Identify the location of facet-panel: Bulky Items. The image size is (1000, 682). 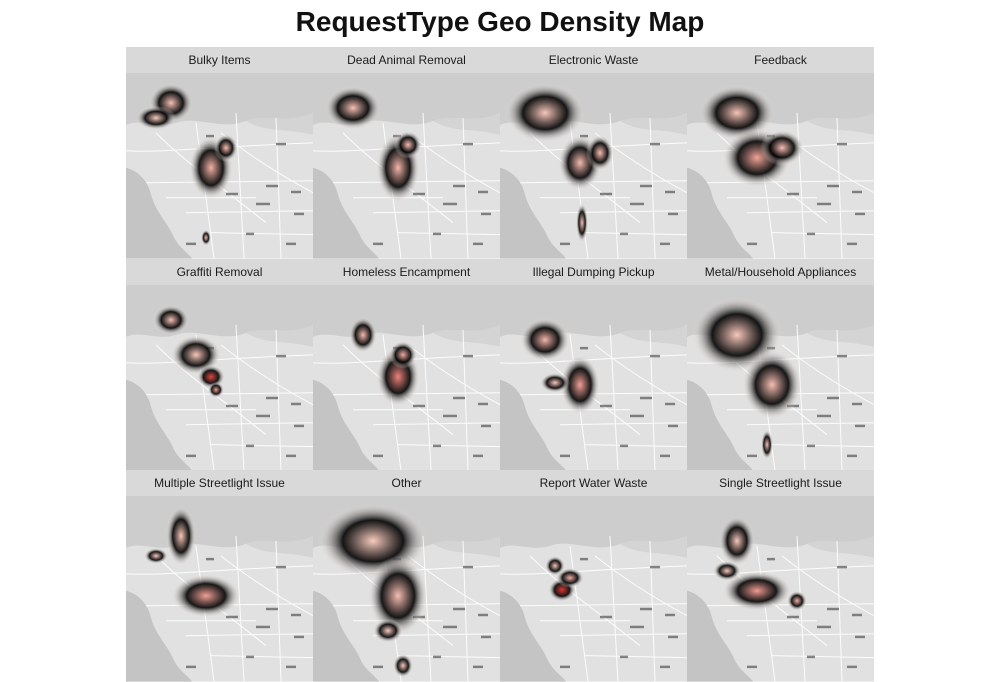
(219, 153).